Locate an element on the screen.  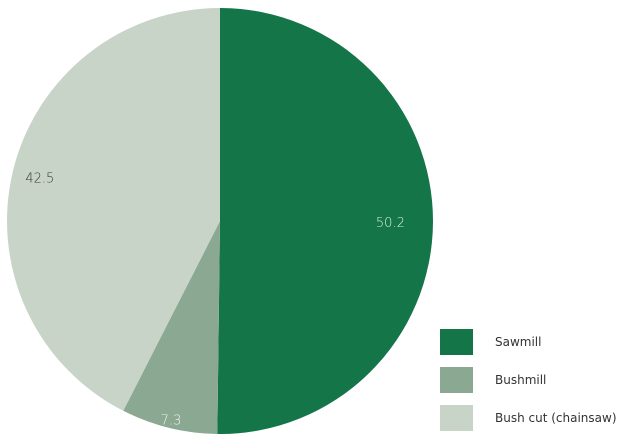
legend: Sawmill Bushmill Bush cut (chainsaw) is located at coordinates (528, 380).